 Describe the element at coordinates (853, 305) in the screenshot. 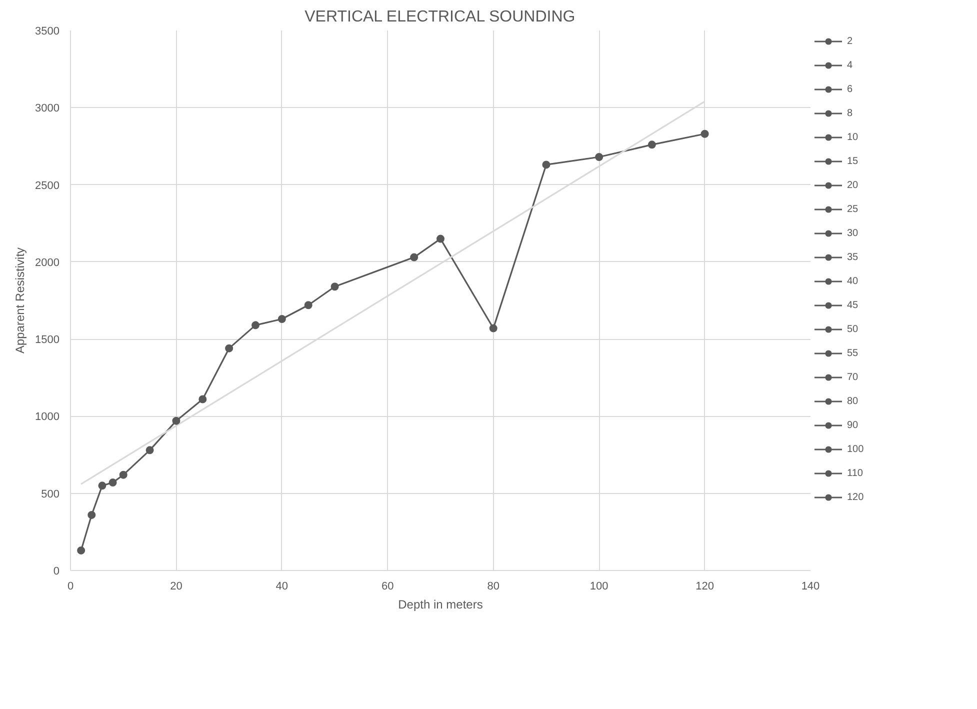

I see `legend-label: 45` at that location.